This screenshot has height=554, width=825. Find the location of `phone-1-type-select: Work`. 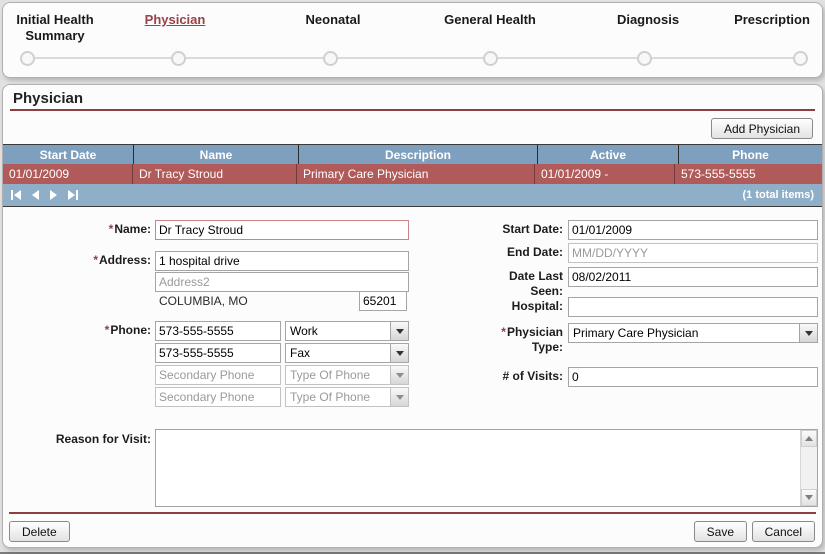

phone-1-type-select: Work is located at coordinates (347, 331).